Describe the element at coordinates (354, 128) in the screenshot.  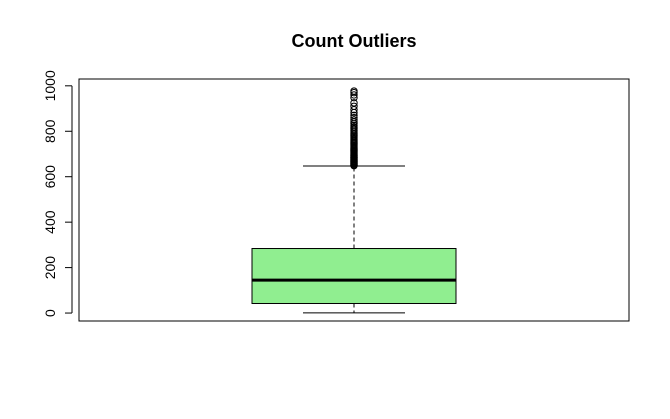
I see `outliers-group` at that location.